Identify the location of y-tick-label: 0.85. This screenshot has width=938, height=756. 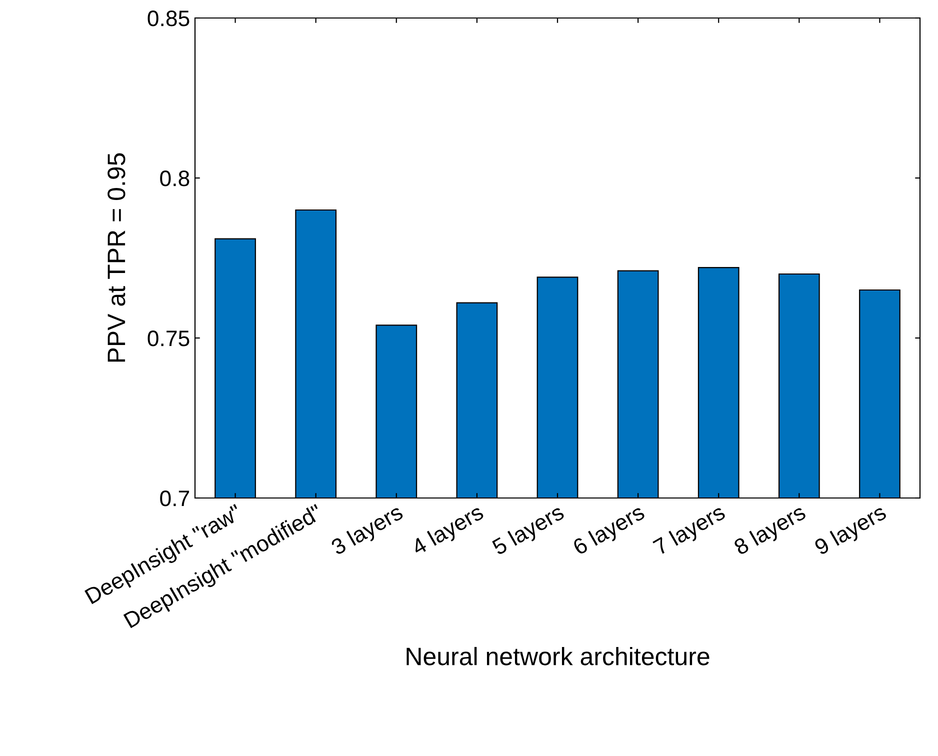
(169, 18).